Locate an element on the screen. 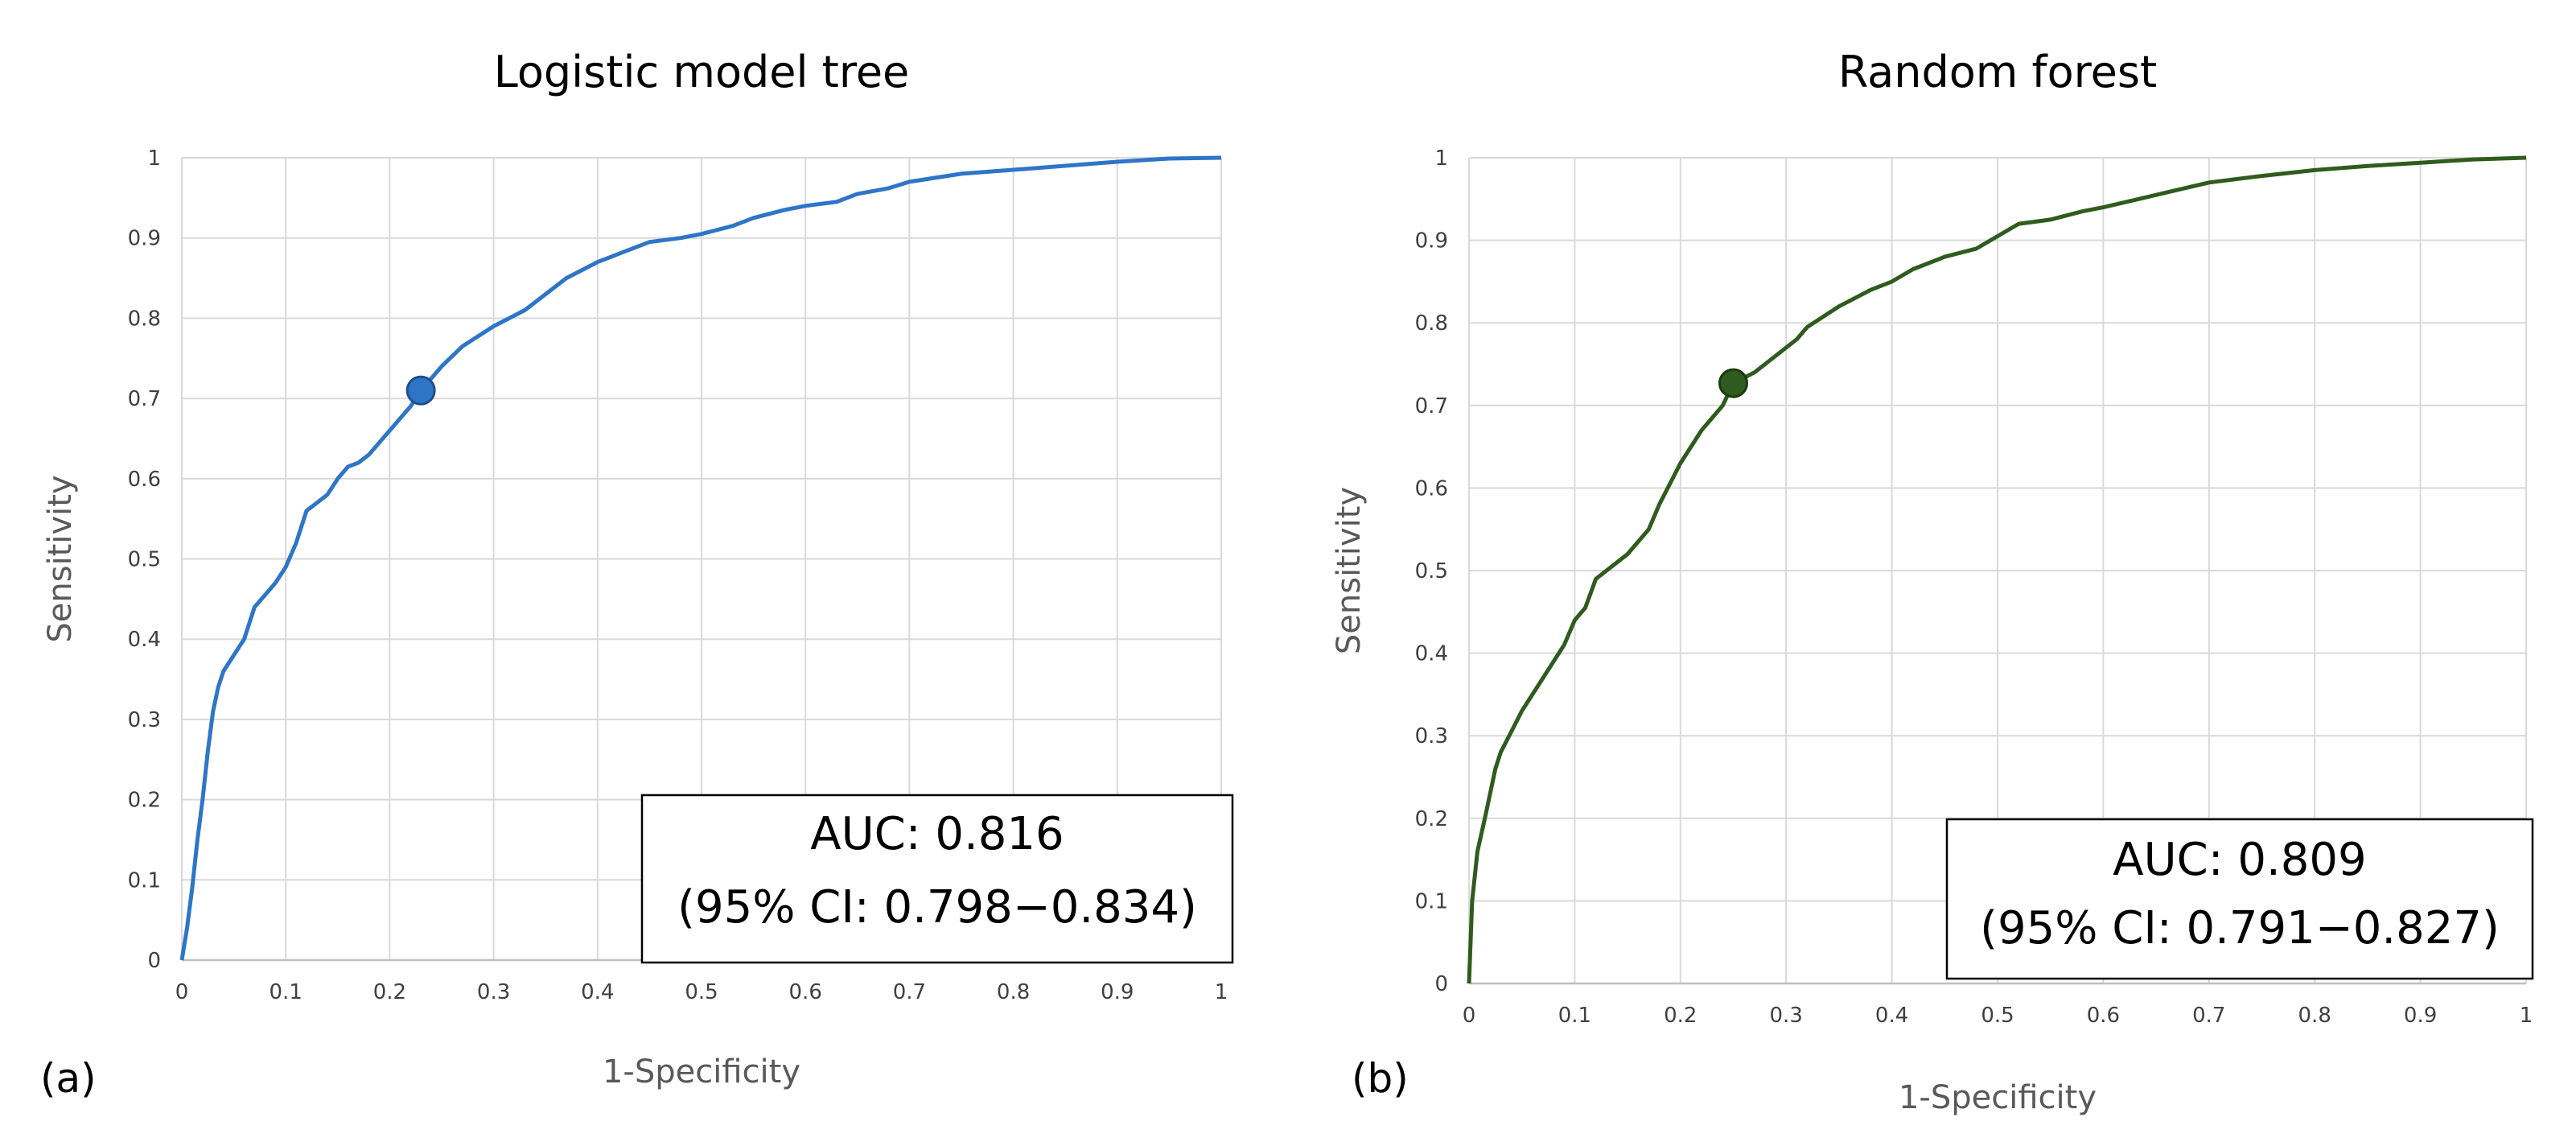 Image resolution: width=2576 pixels, height=1142 pixels. auc-ci-text: (95% CI: 0.791−0.827) is located at coordinates (2240, 928).